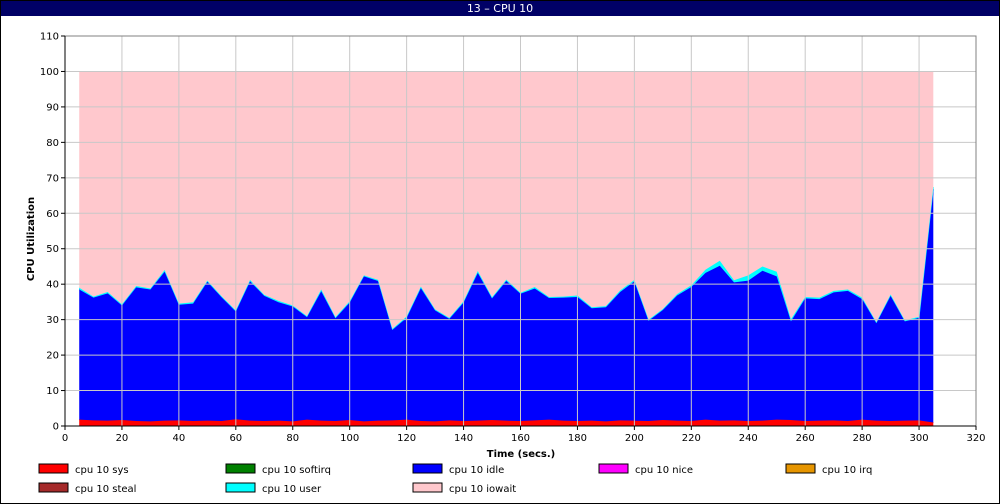  Describe the element at coordinates (577, 438) in the screenshot. I see `x-tick-label: 180` at that location.